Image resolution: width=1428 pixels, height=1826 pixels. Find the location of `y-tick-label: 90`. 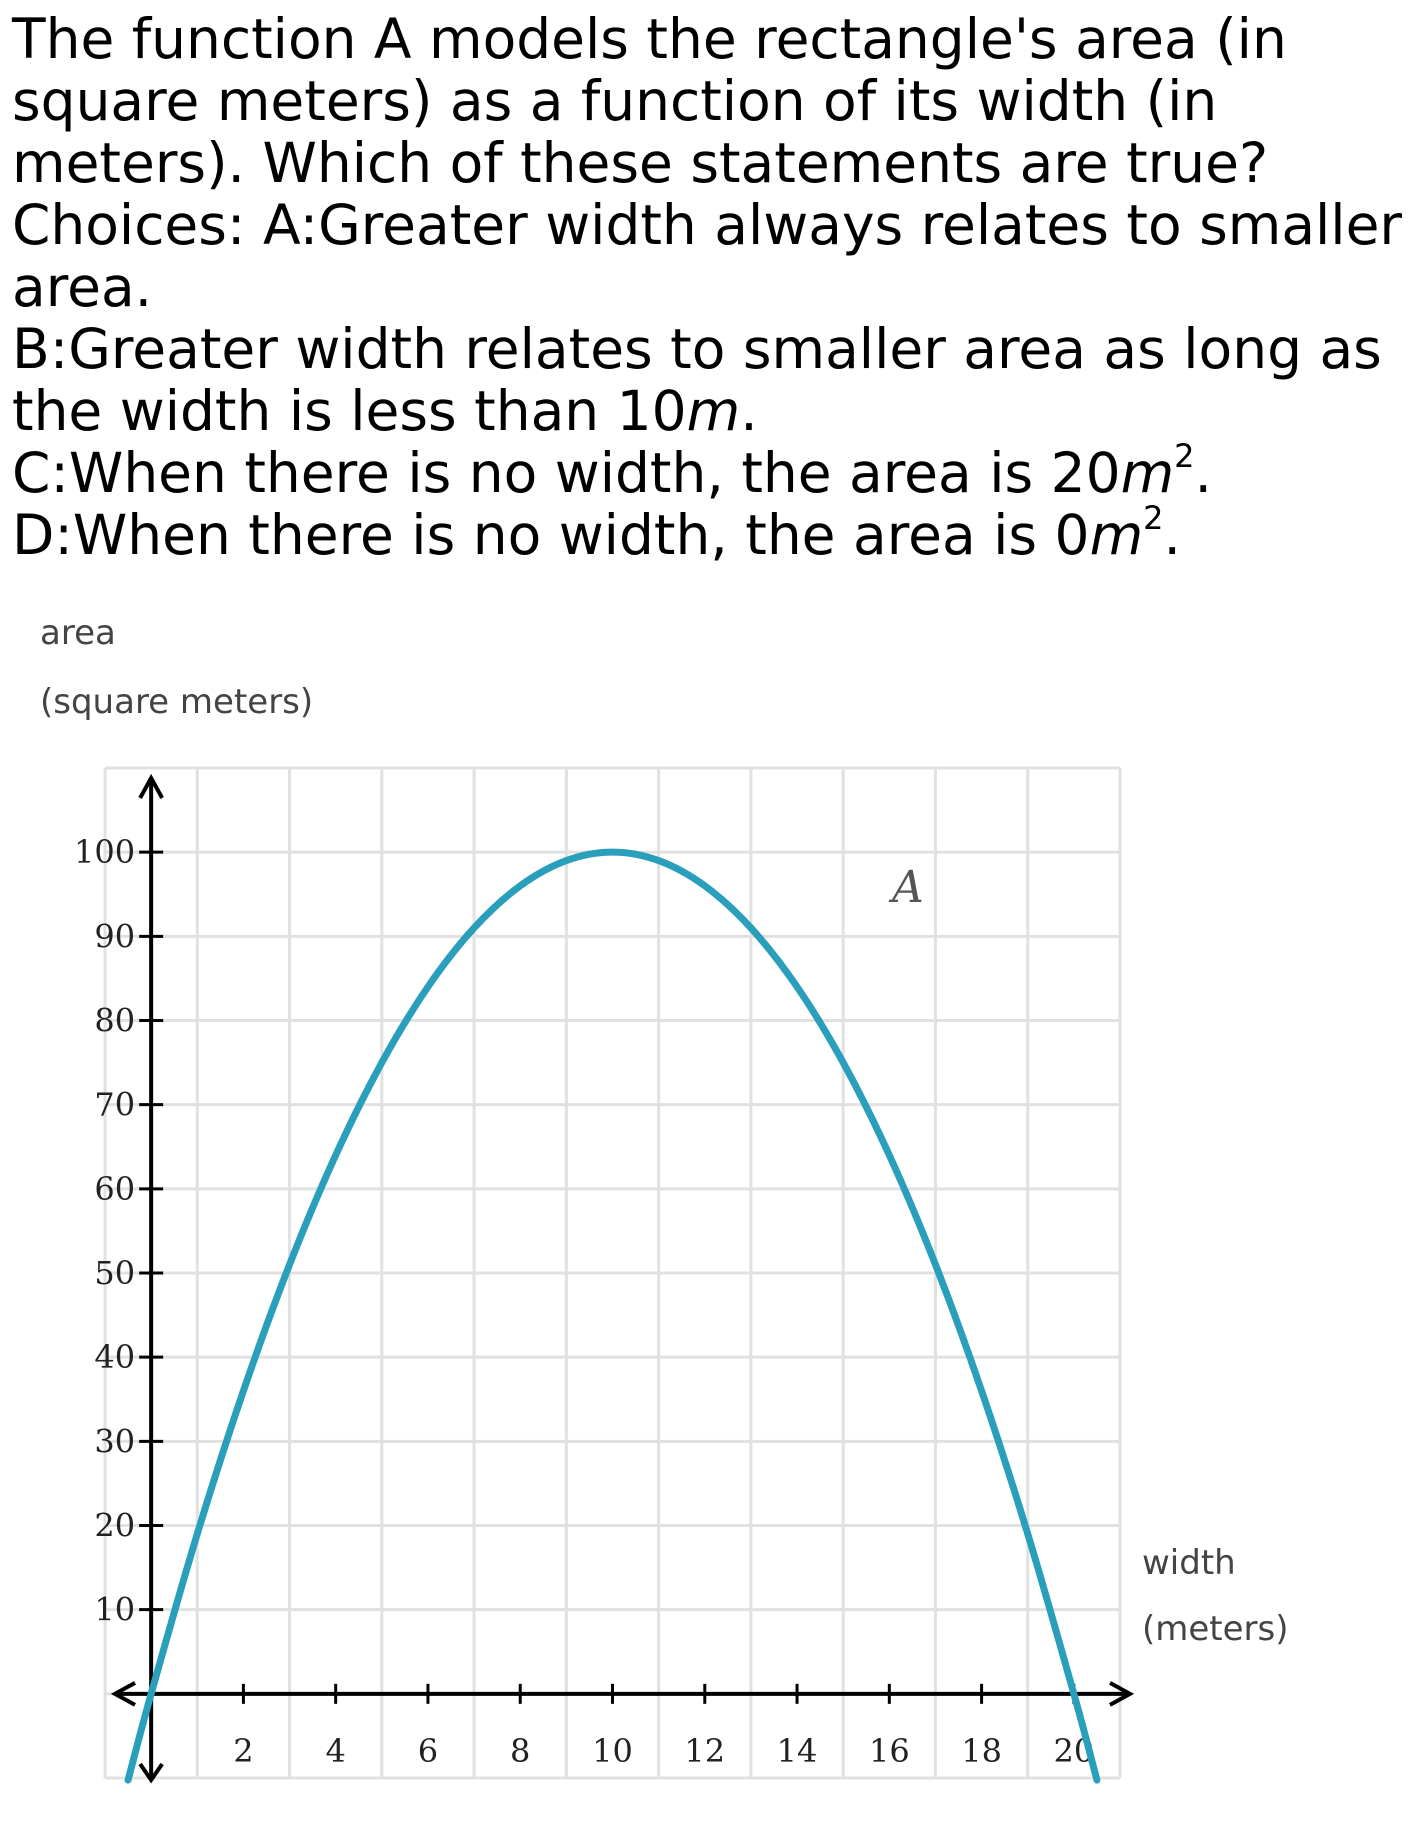

y-tick-label: 90 is located at coordinates (114, 936).